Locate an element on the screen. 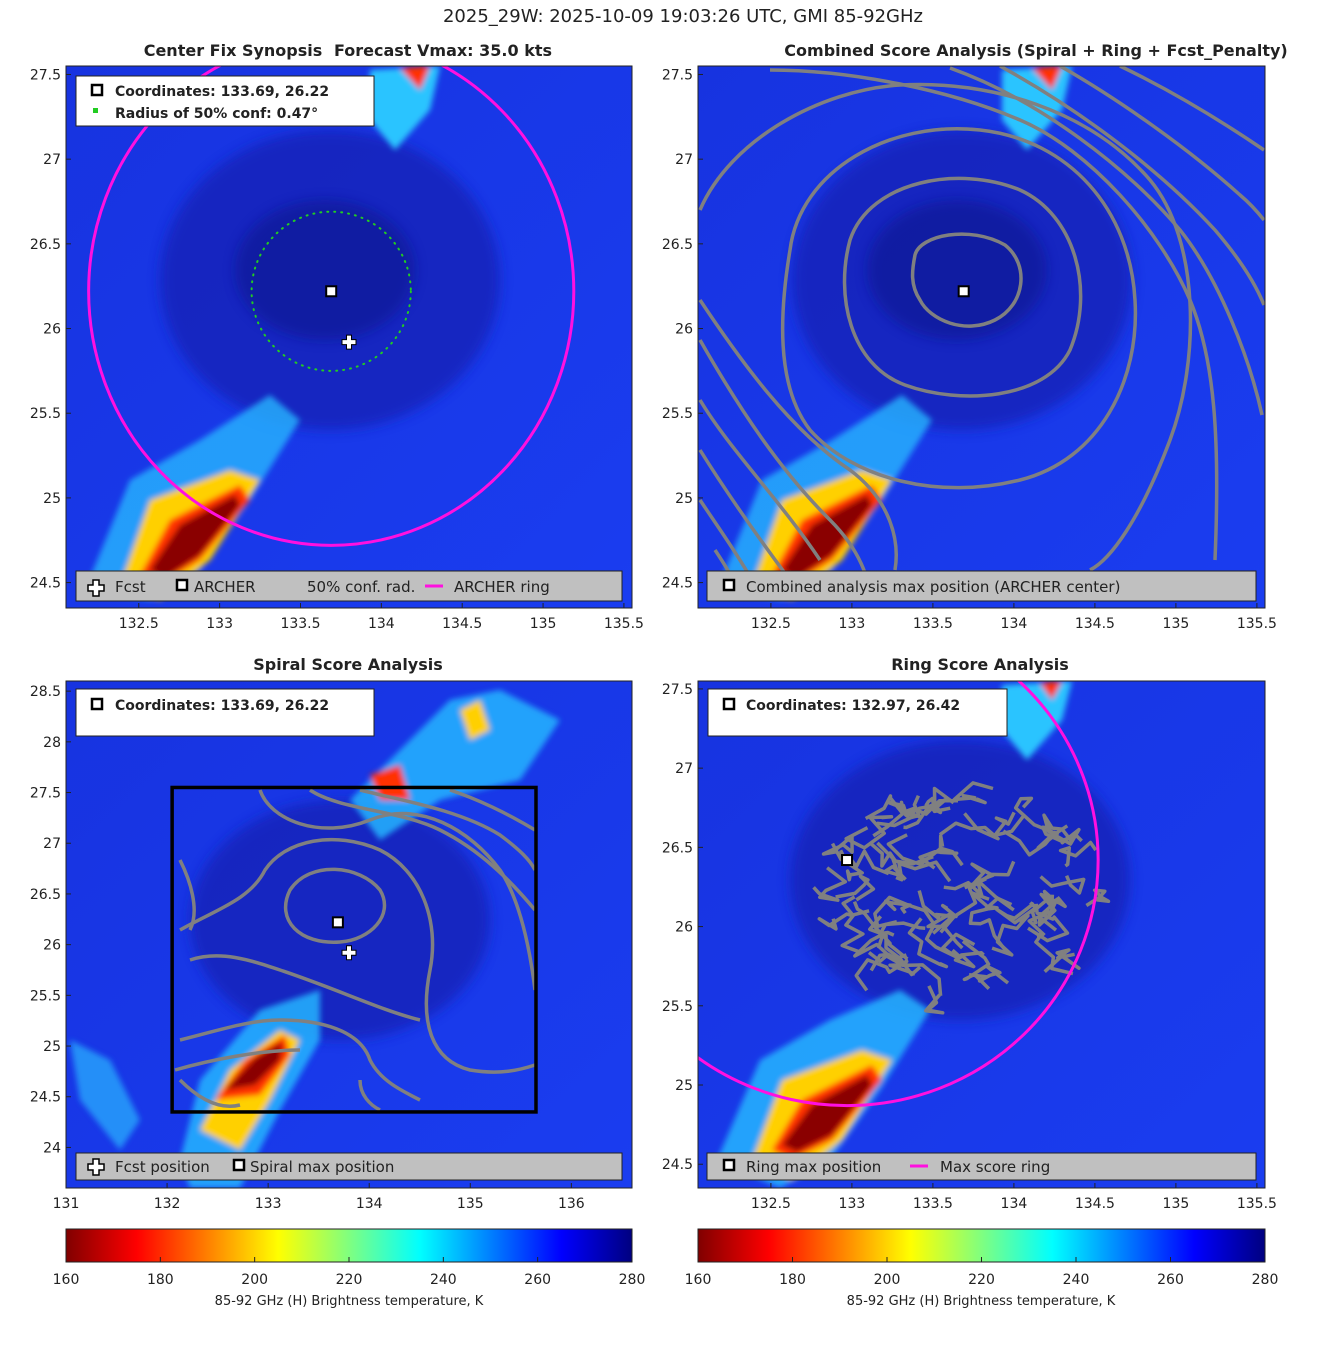 The height and width of the screenshot is (1350, 1317). y-tick-label: 26 is located at coordinates (52, 946).